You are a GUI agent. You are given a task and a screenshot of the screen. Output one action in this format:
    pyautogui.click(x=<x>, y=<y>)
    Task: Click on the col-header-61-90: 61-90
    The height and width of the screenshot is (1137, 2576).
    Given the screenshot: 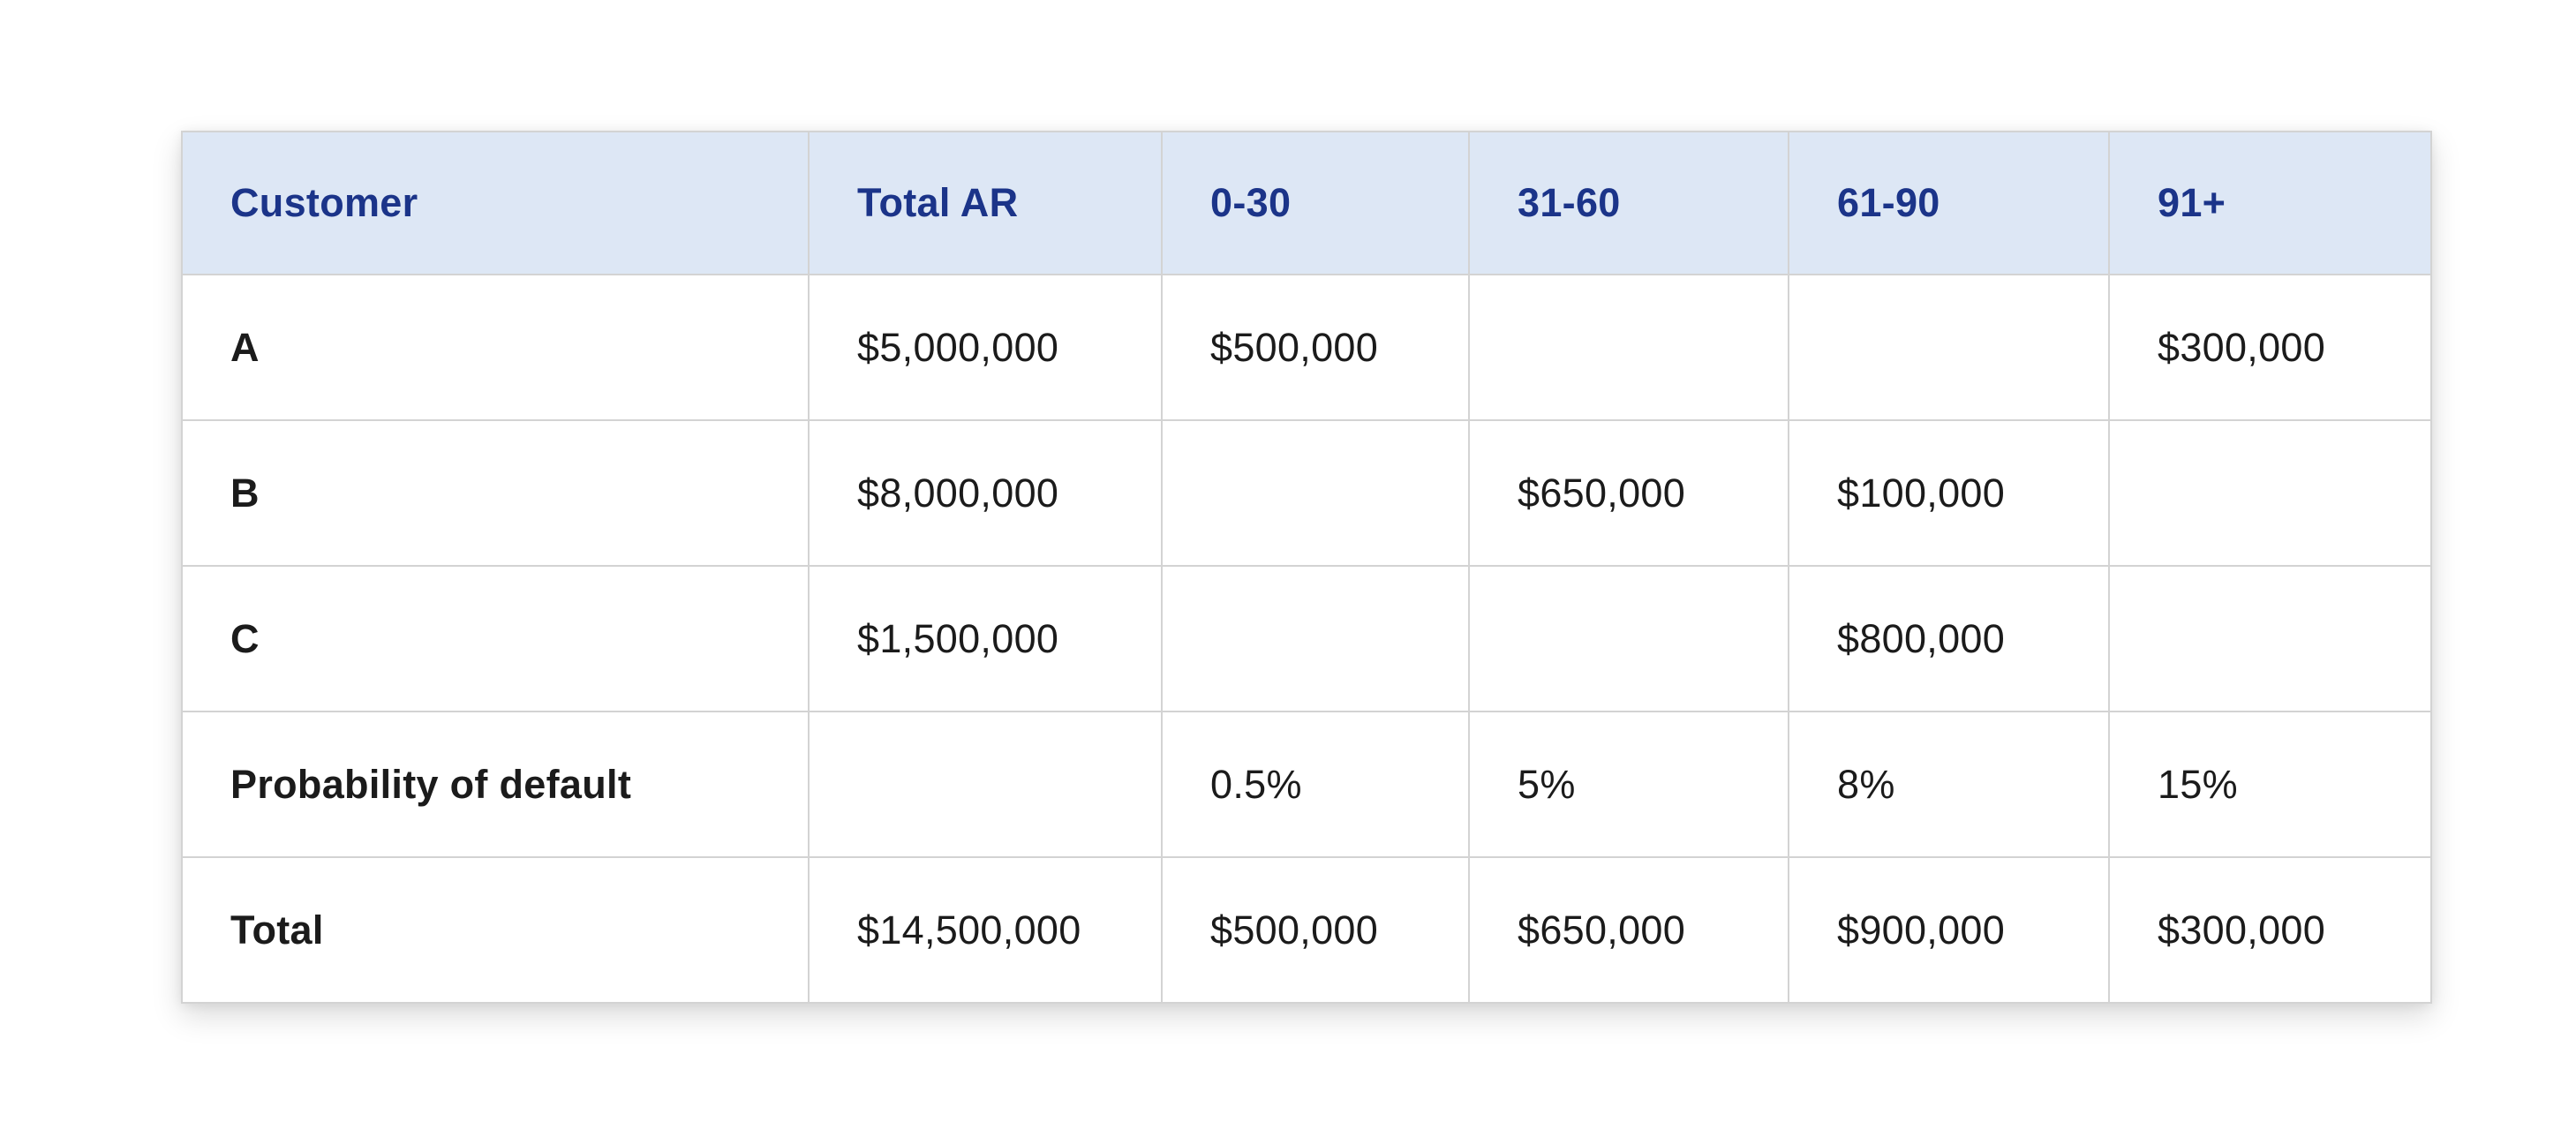 What is the action you would take?
    pyautogui.click(x=1949, y=203)
    